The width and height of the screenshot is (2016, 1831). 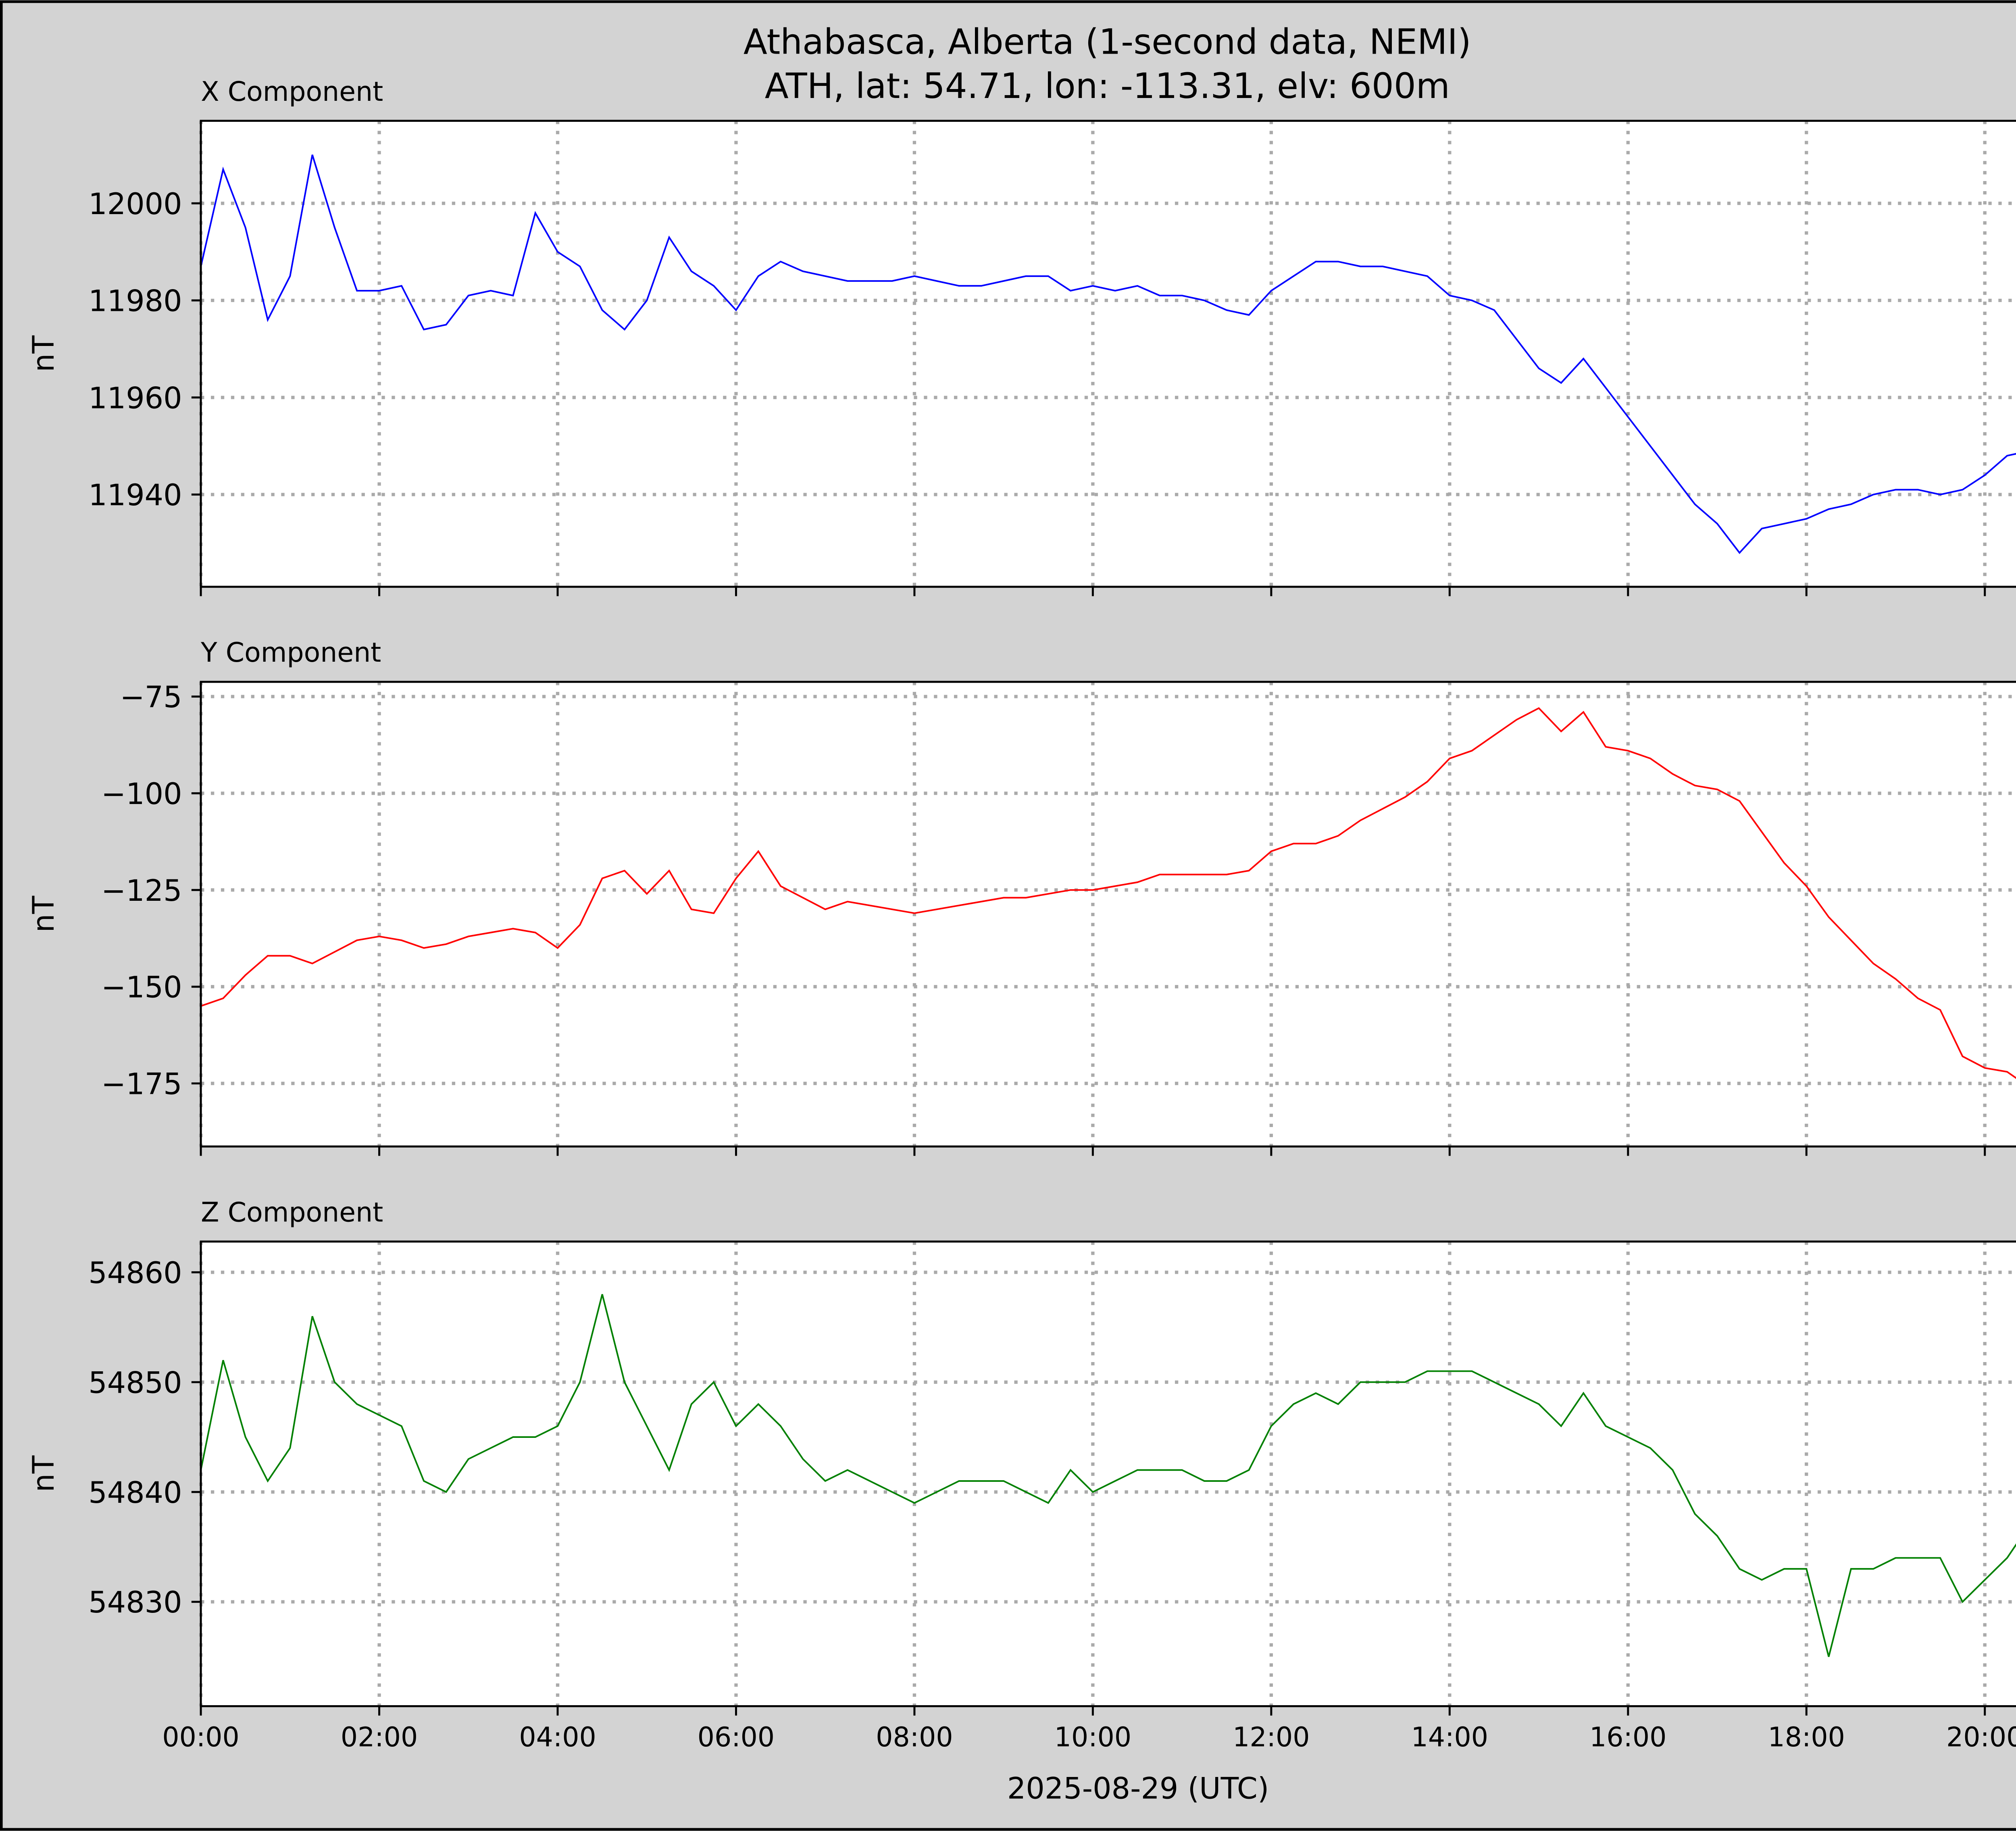 I want to click on x-tick-label: 00:00, so click(x=200, y=1737).